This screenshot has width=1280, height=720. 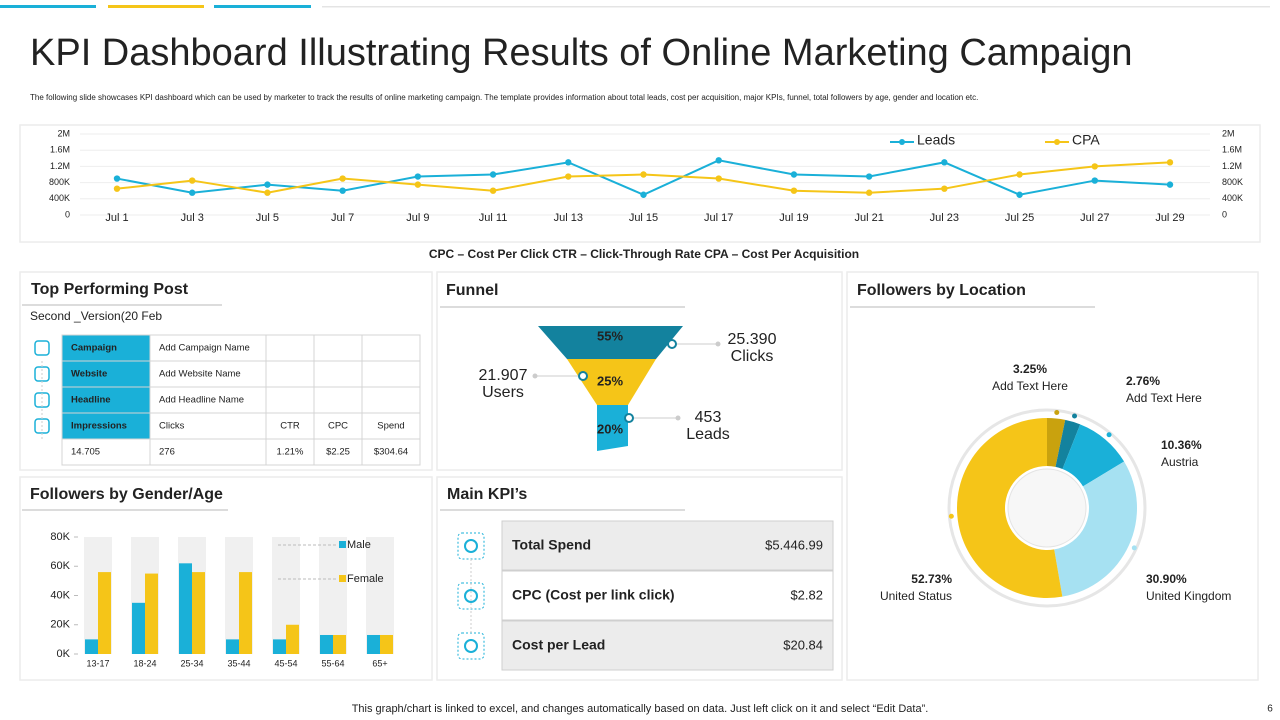 What do you see at coordinates (238, 663) in the screenshot?
I see `x-tick-label: 35-44` at bounding box center [238, 663].